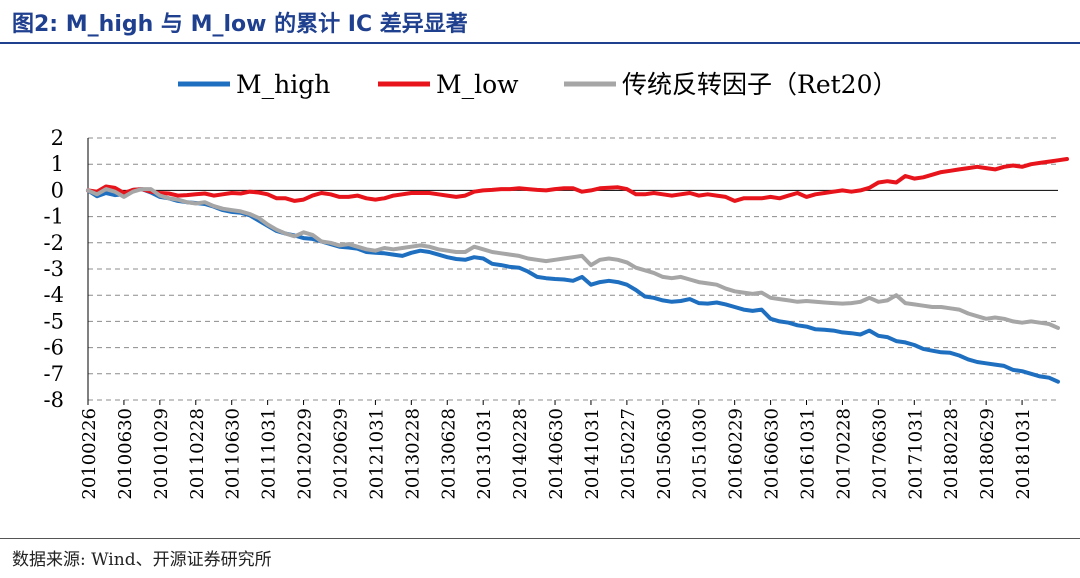  I want to click on x-tick-label: 20170630, so click(879, 454).